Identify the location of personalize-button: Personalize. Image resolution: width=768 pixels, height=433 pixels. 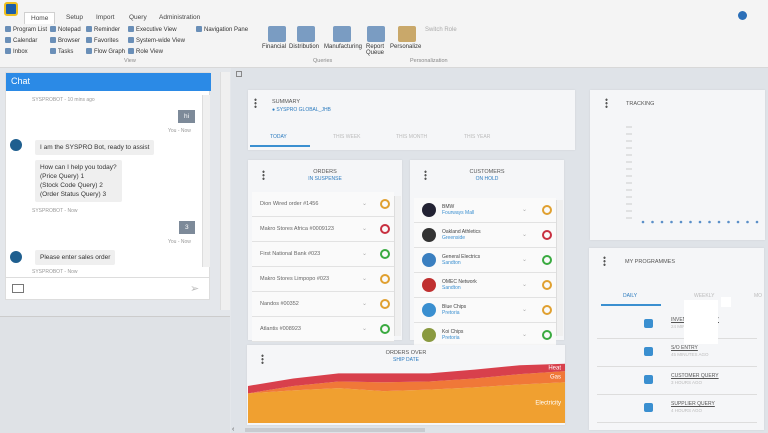
(406, 47).